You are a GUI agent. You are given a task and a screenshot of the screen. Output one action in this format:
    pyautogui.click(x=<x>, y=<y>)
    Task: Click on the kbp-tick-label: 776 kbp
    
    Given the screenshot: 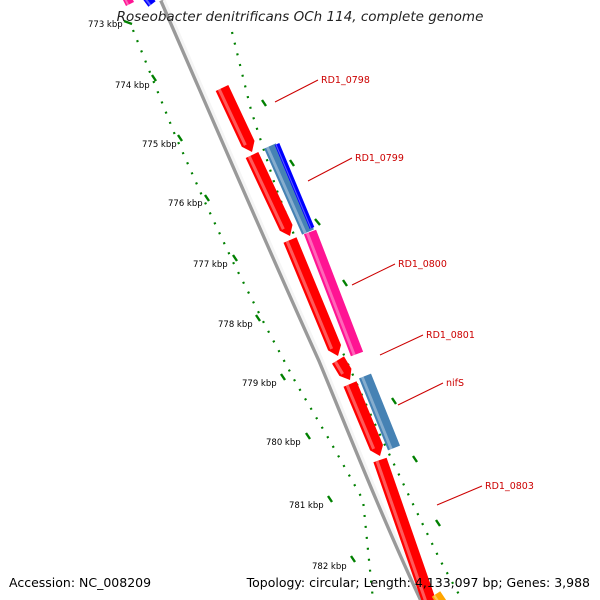 What is the action you would take?
    pyautogui.click(x=185, y=204)
    